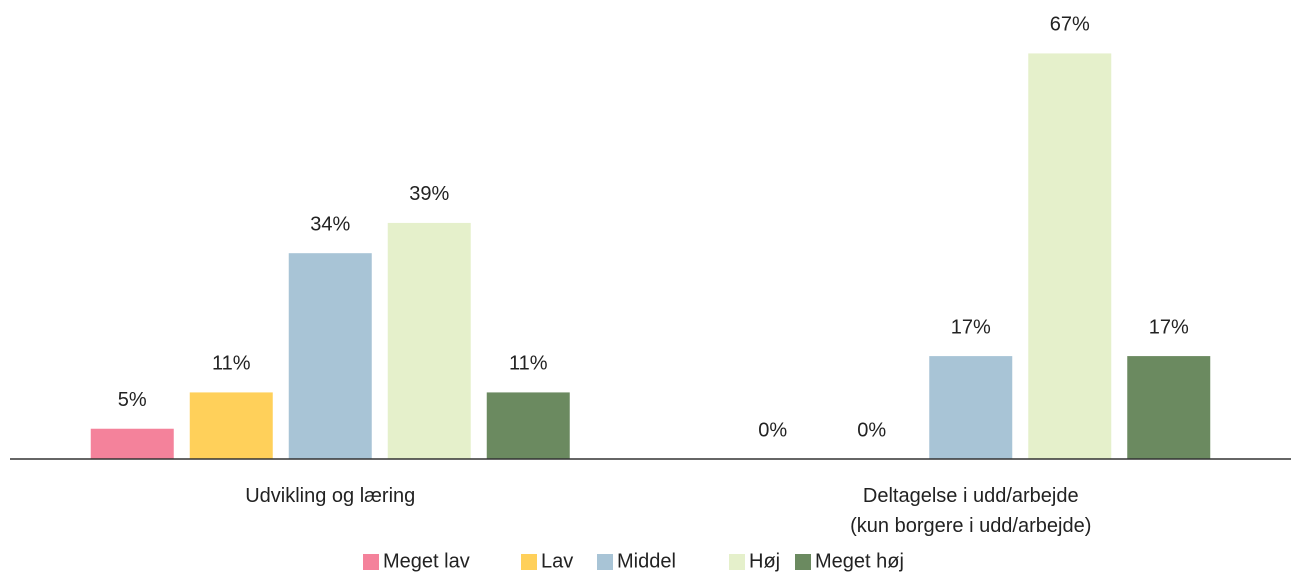 This screenshot has height=574, width=1291. What do you see at coordinates (132, 400) in the screenshot?
I see `data-label: 5%` at bounding box center [132, 400].